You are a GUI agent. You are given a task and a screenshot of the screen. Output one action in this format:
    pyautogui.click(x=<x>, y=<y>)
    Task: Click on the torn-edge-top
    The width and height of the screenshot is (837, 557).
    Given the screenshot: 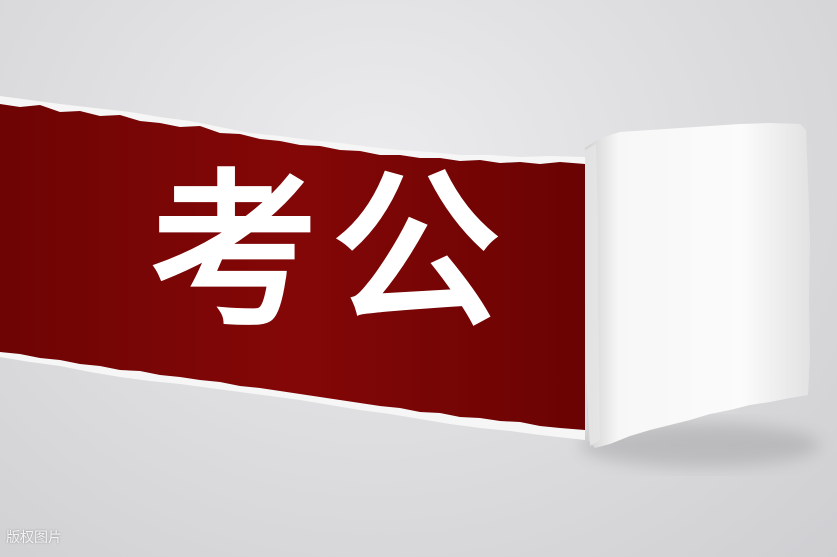 What is the action you would take?
    pyautogui.click(x=292, y=132)
    